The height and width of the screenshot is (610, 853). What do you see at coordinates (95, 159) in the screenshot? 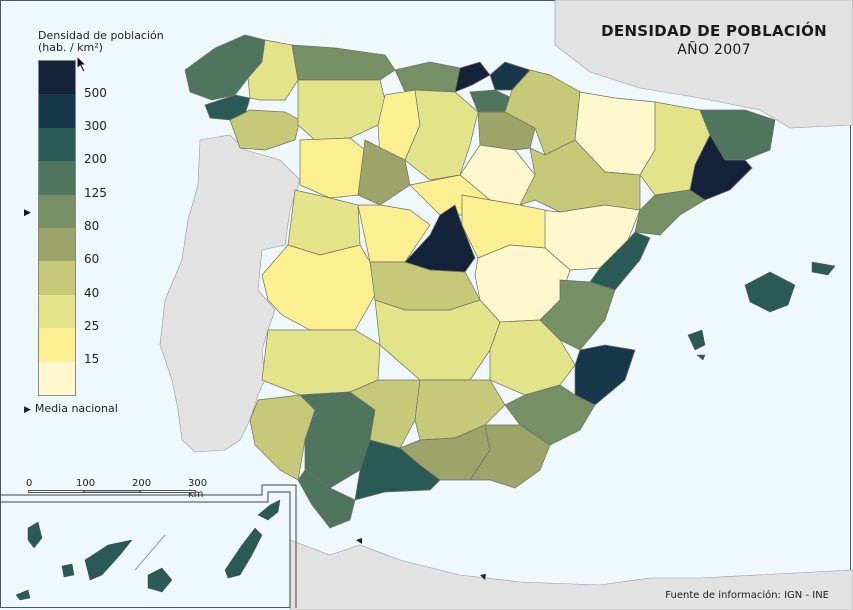
I see `legend-break-label: 200` at bounding box center [95, 159].